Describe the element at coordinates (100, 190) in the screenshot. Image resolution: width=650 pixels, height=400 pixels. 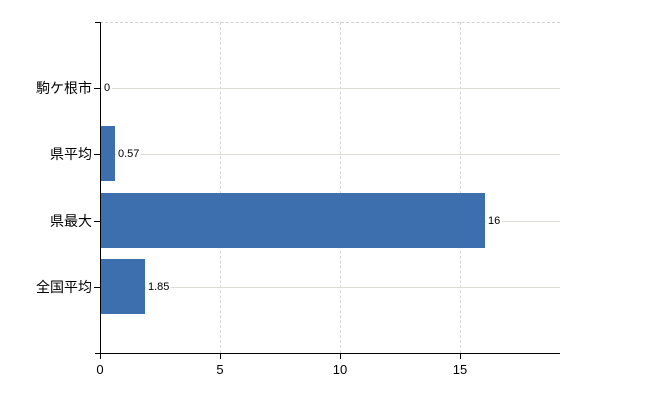
I see `y-axis` at that location.